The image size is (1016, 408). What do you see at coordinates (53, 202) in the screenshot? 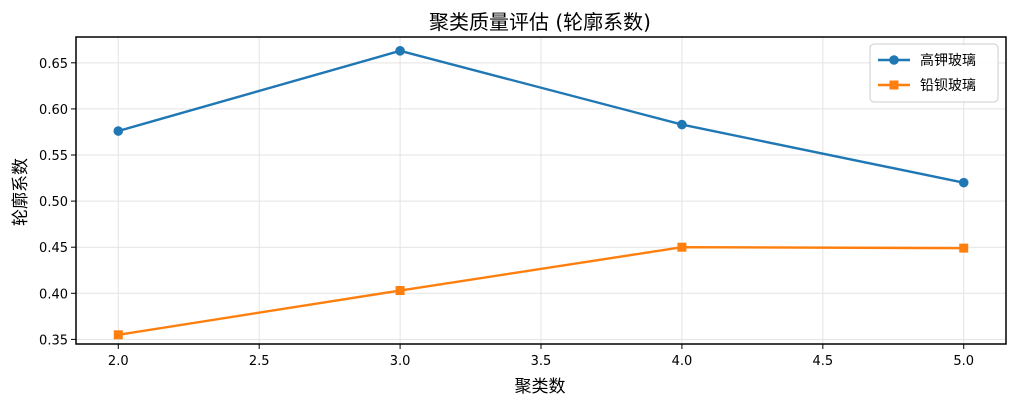
I see `y-tick-label: 0.50` at bounding box center [53, 202].